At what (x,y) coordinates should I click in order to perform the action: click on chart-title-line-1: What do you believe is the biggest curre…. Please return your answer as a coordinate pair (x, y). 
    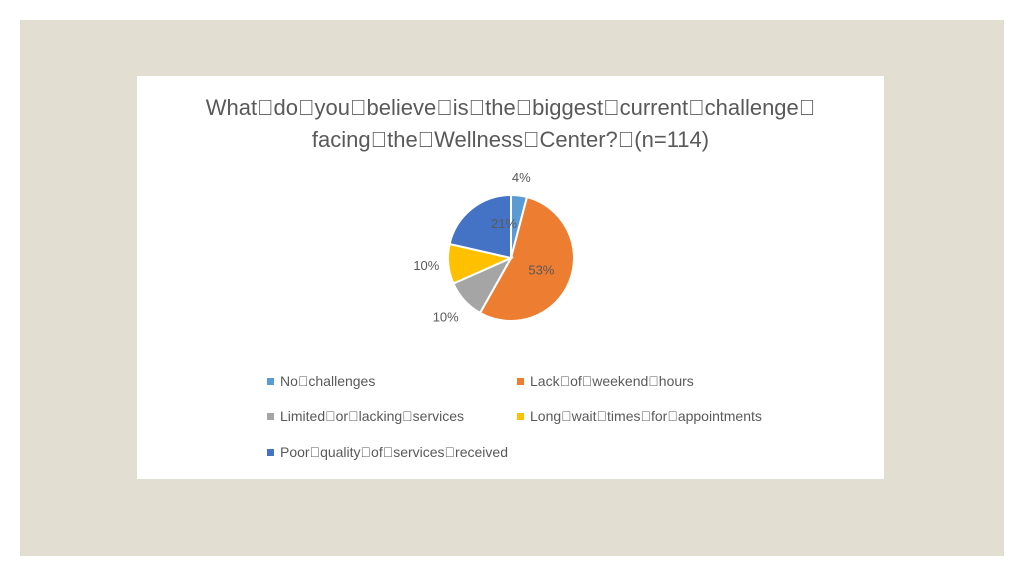
    Looking at the image, I should click on (510, 107).